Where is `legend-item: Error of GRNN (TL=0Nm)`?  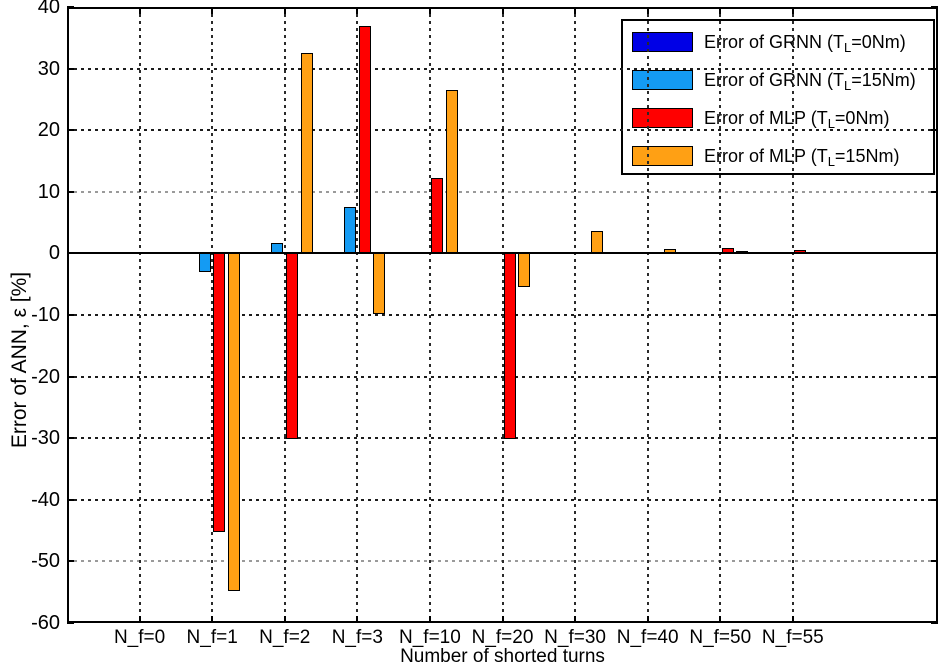 legend-item: Error of GRNN (TL=0Nm) is located at coordinates (778, 42).